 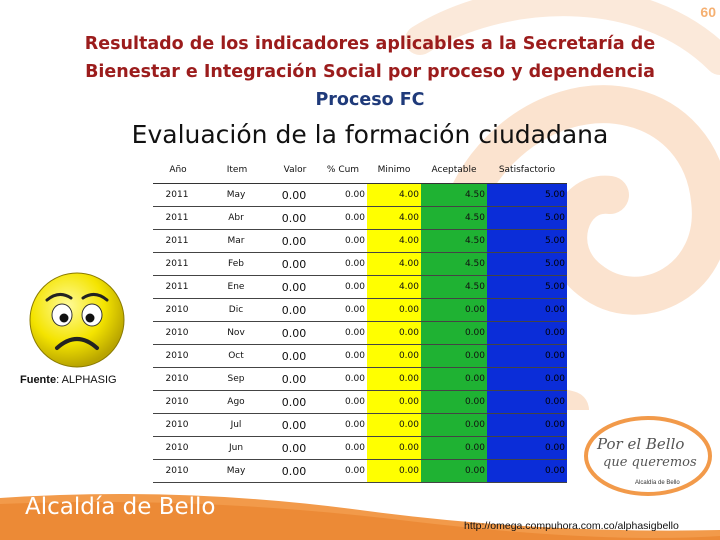 I want to click on footer-org-name: Alcaldía de Bello, so click(x=120, y=507).